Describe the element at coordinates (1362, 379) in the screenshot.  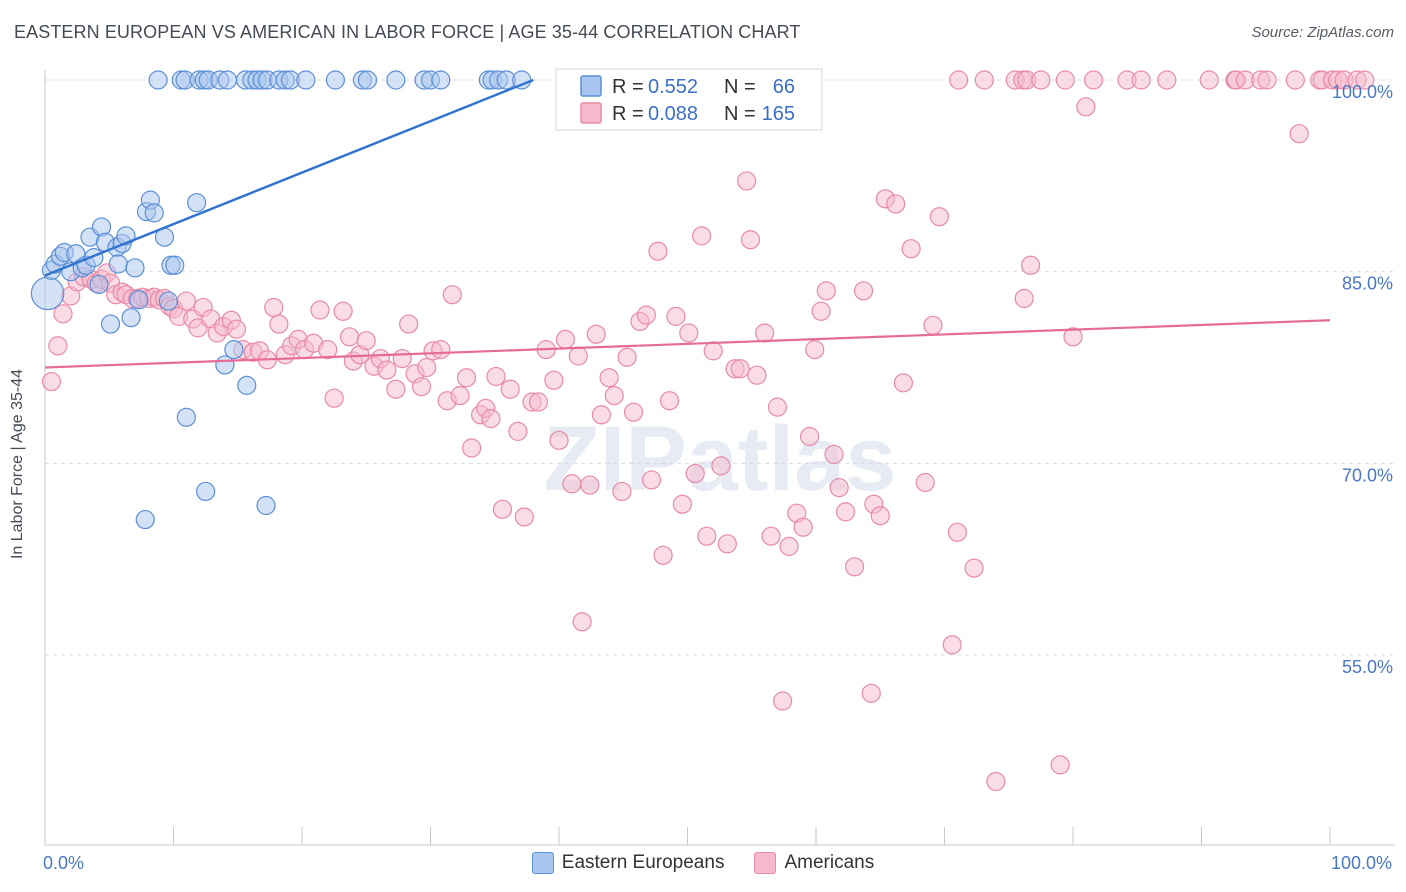
I see `y-tick-labels: 55.0% 70.0% 85.0% 100.0%` at that location.